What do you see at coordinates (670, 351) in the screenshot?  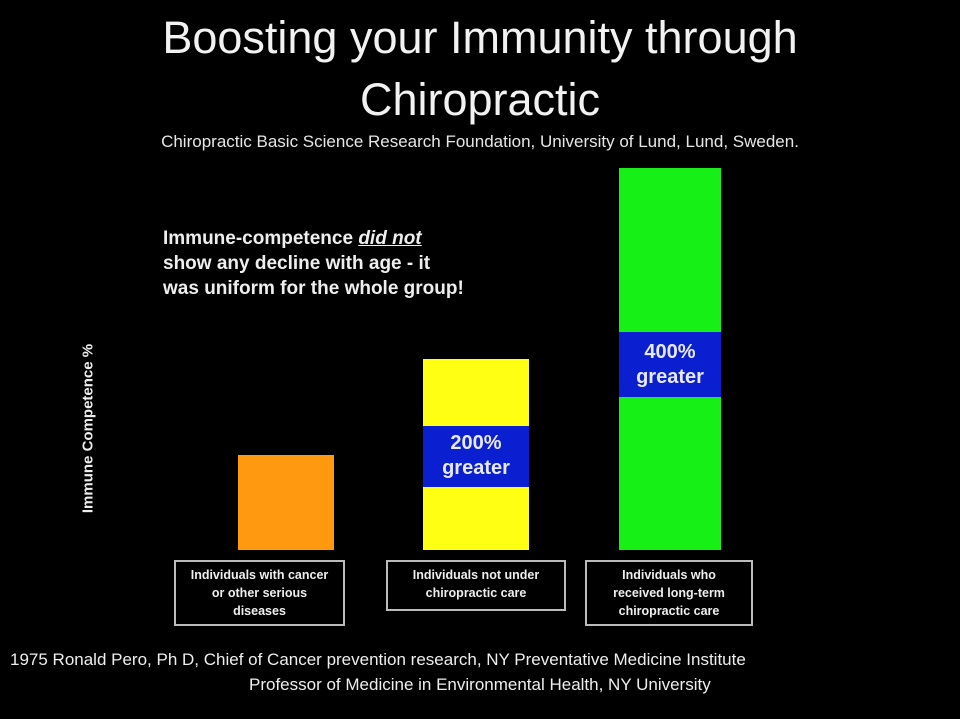 I see `data-label-line: 400%` at bounding box center [670, 351].